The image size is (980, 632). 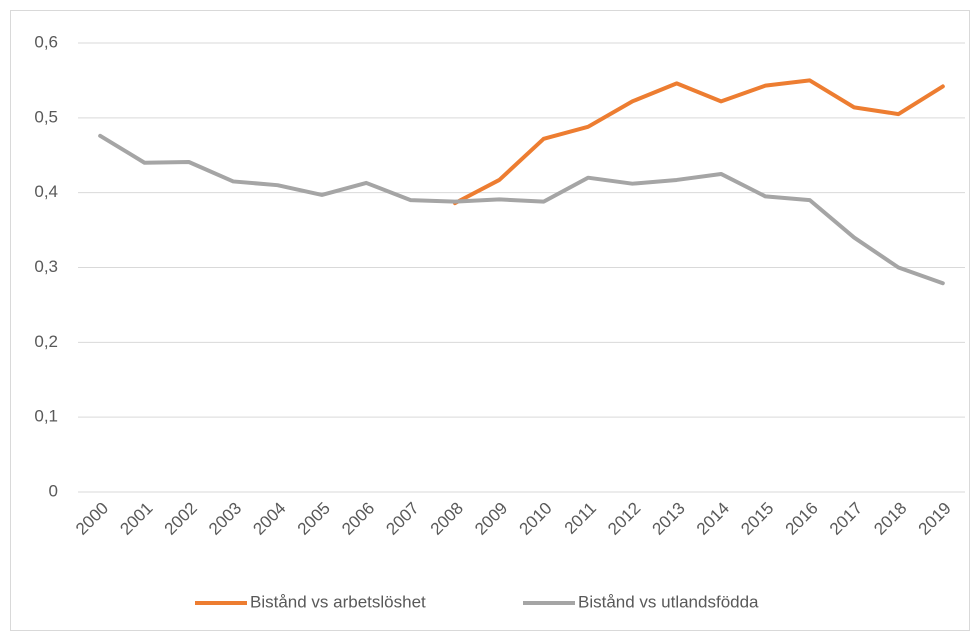 I want to click on legend-label: Bistånd vs utlandsfödda, so click(x=668, y=601).